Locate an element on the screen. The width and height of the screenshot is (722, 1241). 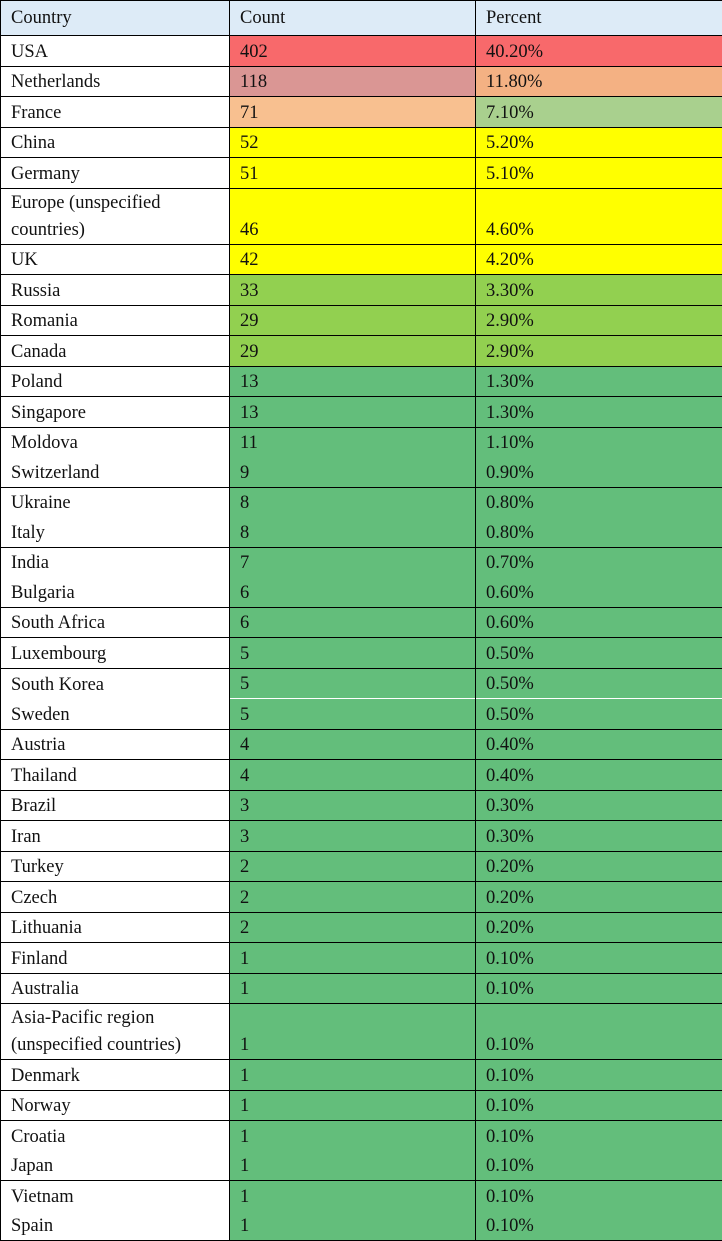
percent-cell: 0.40% is located at coordinates (599, 744).